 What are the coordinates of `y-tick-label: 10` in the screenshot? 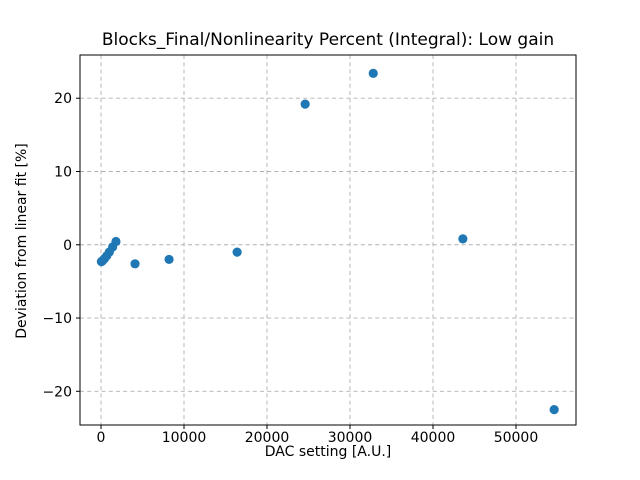 It's located at (63, 172).